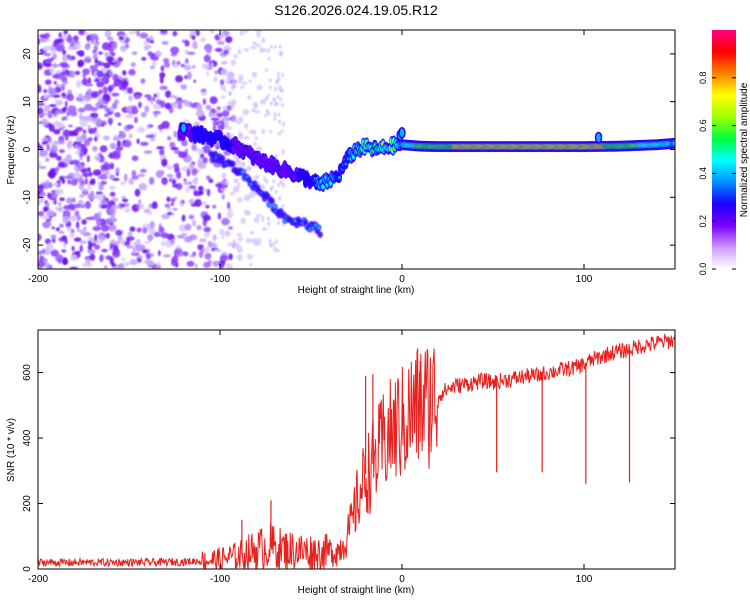  What do you see at coordinates (703, 78) in the screenshot?
I see `colorbar-tick-label: 0.8` at bounding box center [703, 78].